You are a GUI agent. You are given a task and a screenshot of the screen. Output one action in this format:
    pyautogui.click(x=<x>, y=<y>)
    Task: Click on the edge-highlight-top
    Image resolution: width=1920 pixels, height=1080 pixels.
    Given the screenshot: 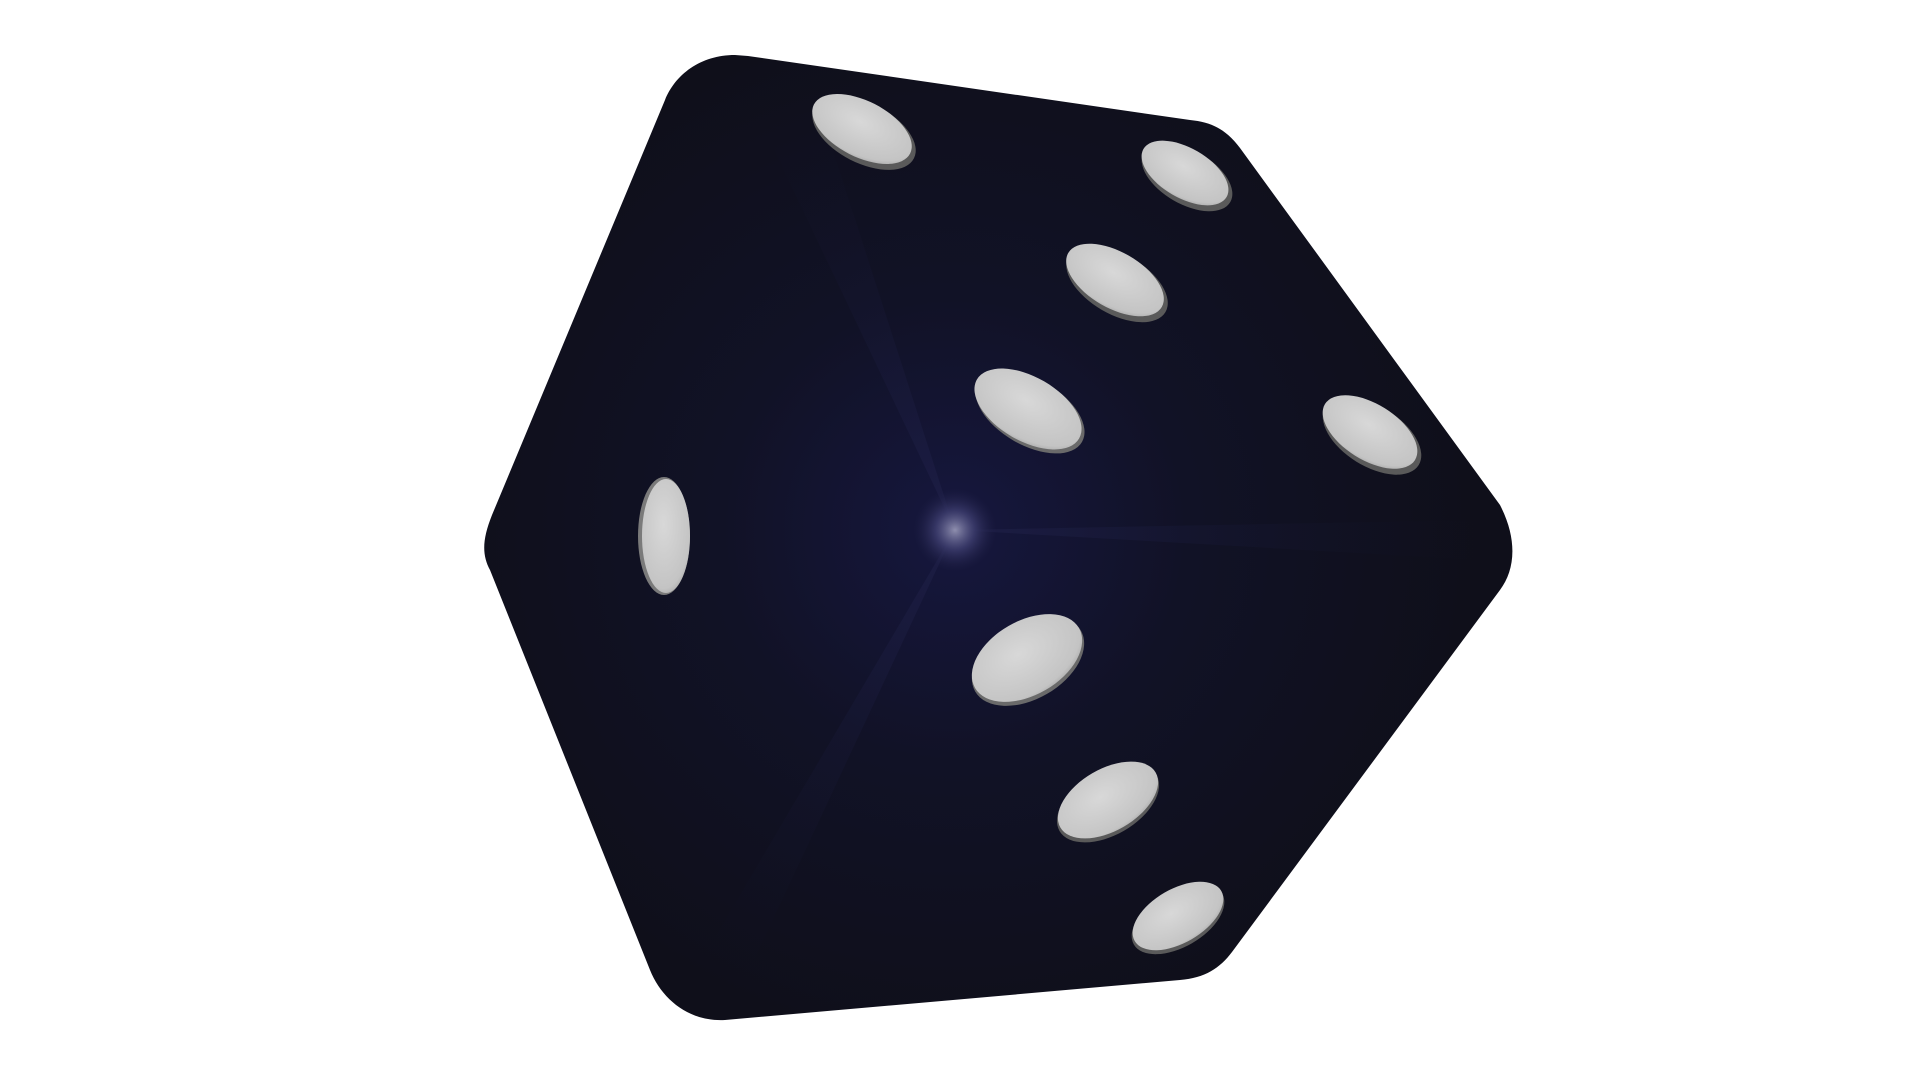 What is the action you would take?
    pyautogui.click(x=857, y=320)
    